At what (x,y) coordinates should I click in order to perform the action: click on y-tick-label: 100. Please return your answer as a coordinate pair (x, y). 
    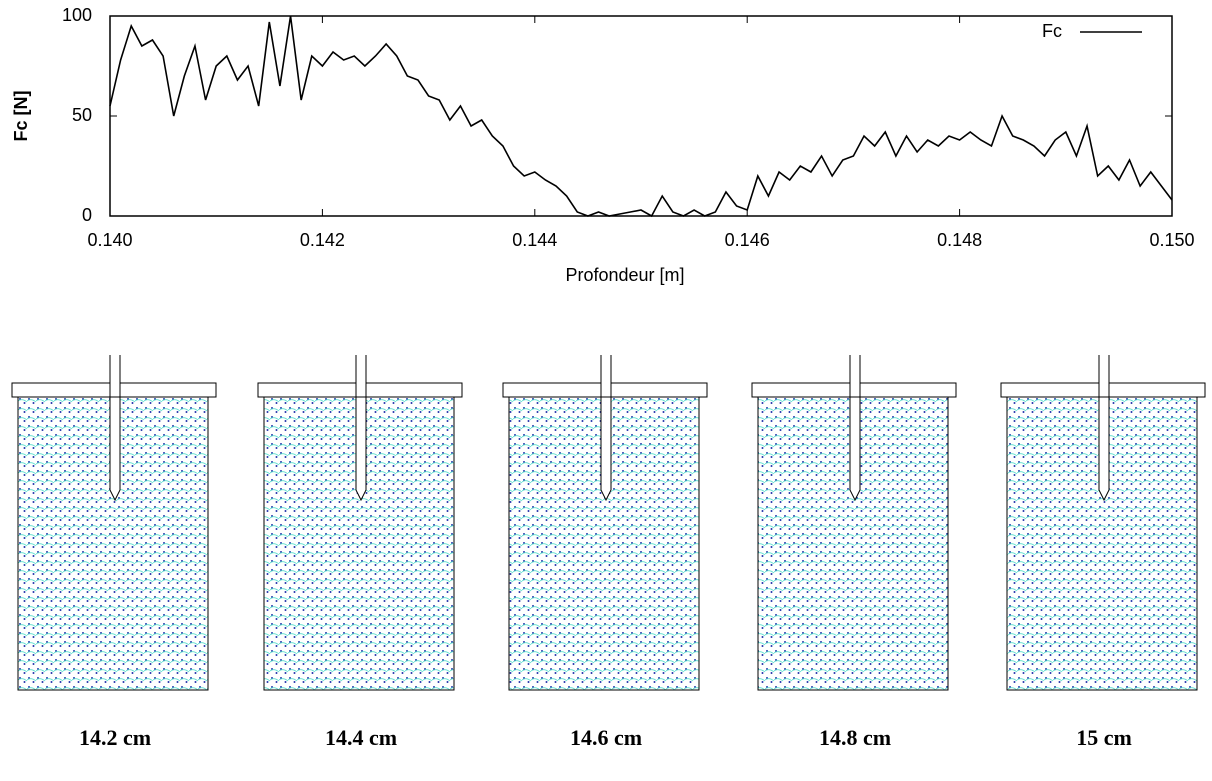
    Looking at the image, I should click on (77, 15).